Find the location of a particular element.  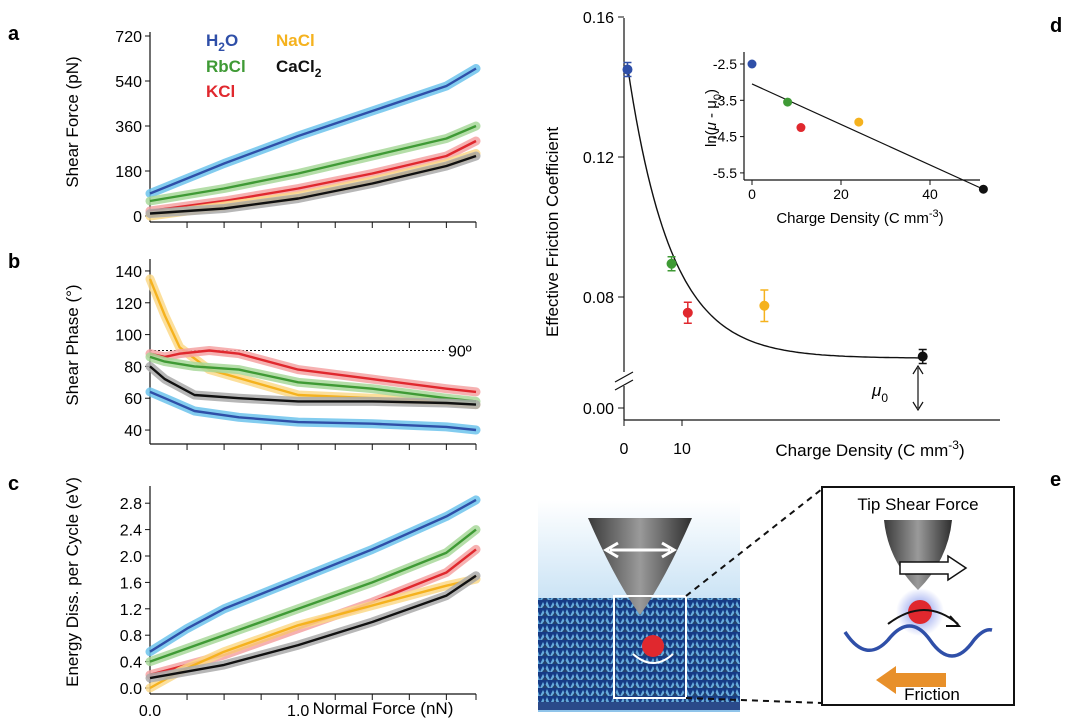

panel-e-illustration: Tip Shear Force Friction is located at coordinates (776, 599).